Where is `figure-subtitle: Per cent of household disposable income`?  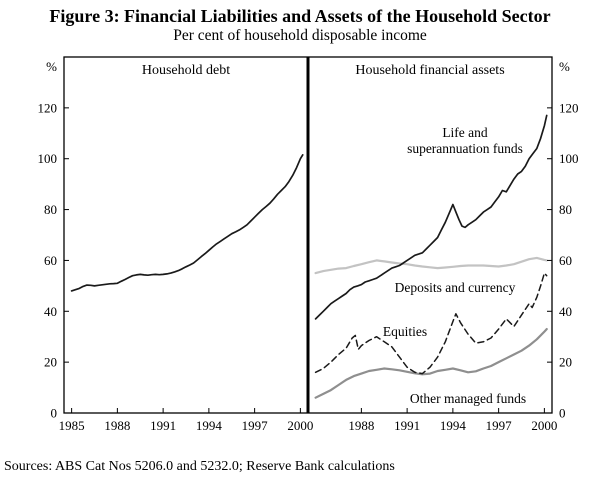
figure-subtitle: Per cent of household disposable income is located at coordinates (300, 35).